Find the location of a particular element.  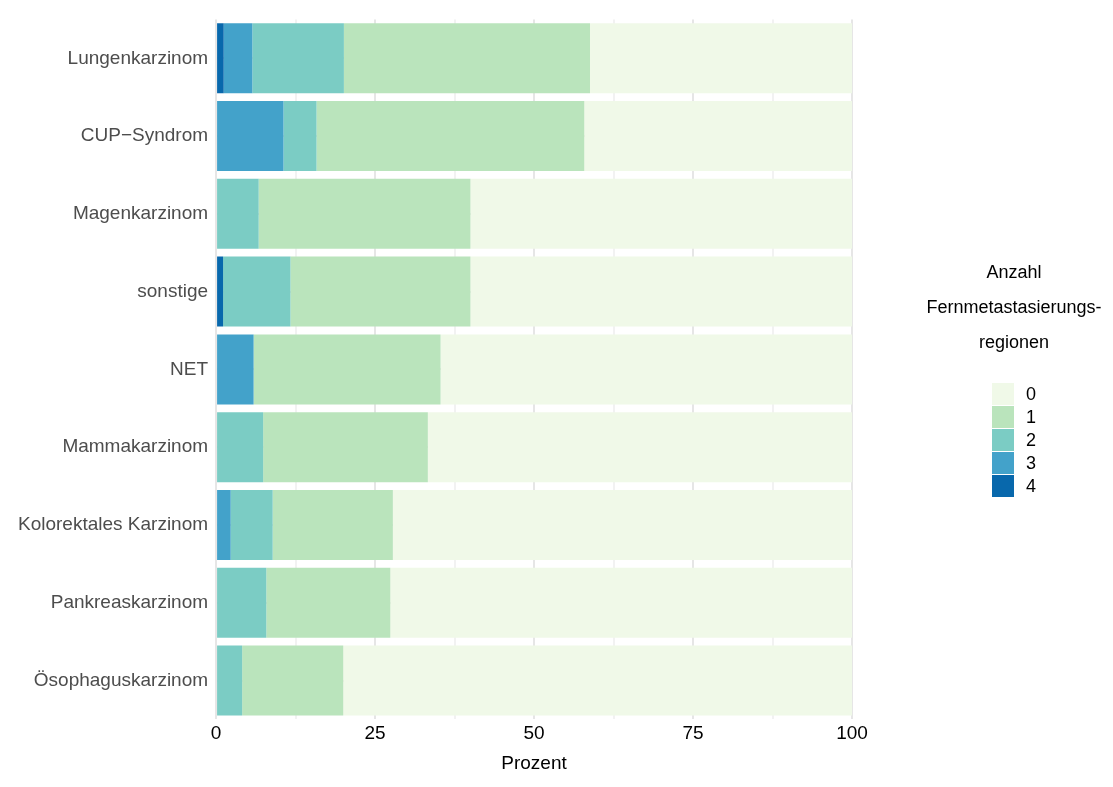

legend-label: 3 is located at coordinates (1030, 462).